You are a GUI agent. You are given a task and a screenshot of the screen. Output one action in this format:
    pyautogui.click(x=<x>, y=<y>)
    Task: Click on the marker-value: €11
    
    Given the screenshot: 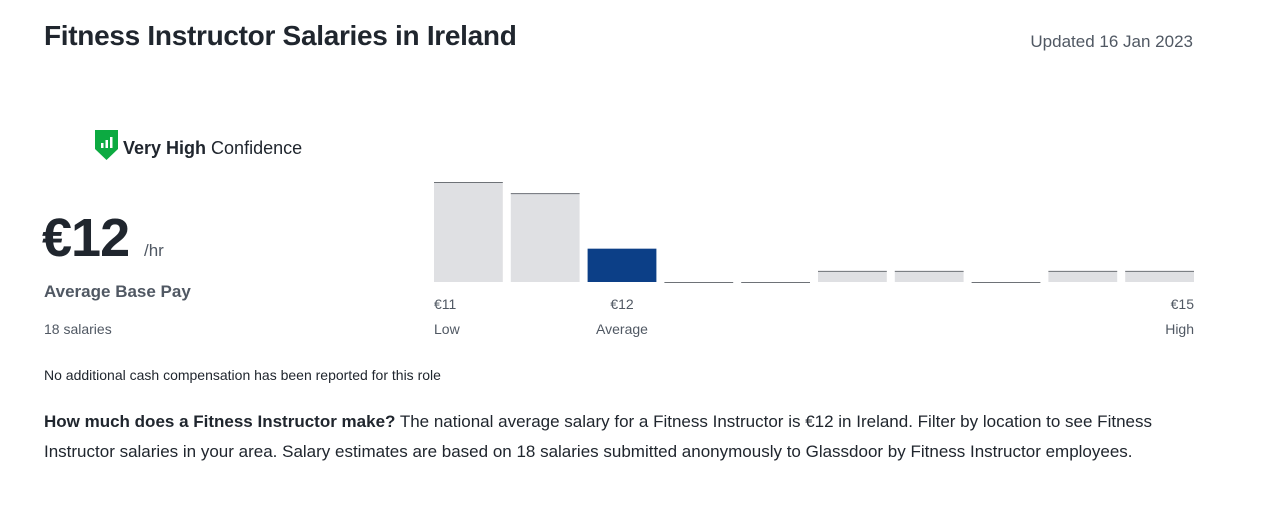 What is the action you would take?
    pyautogui.click(x=445, y=304)
    